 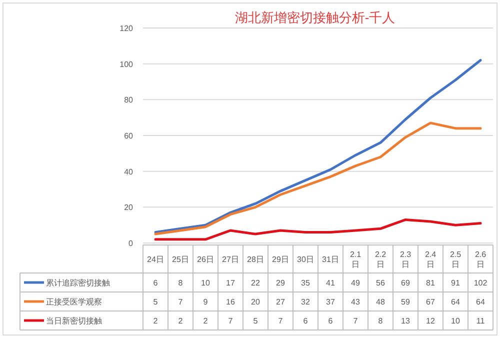 What do you see at coordinates (315, 17) in the screenshot?
I see `chart-title: 湖北新增密切接触分析-千人` at bounding box center [315, 17].